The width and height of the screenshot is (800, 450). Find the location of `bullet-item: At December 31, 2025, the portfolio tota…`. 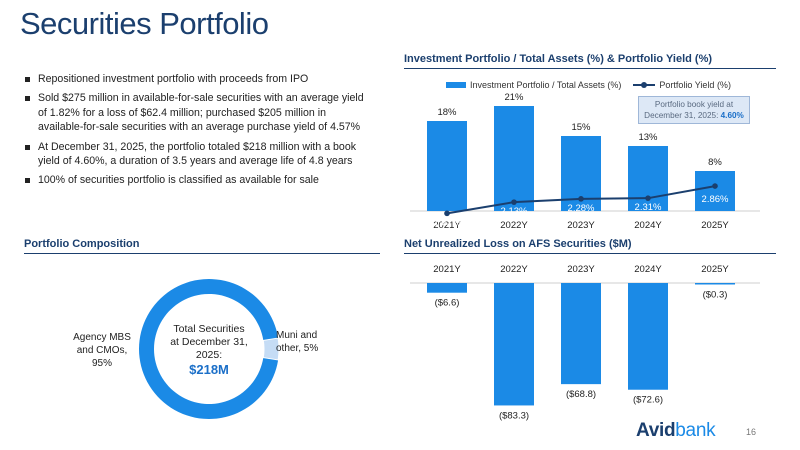

bullet-item: At December 31, 2025, the portfolio tota… is located at coordinates (196, 154).